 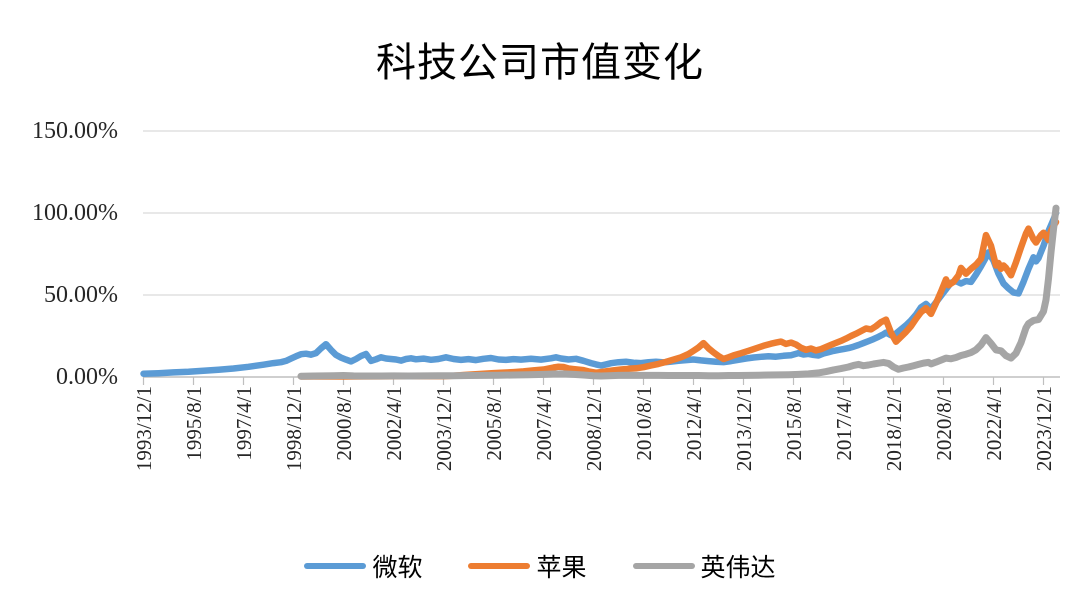 I want to click on x-axis-label: 1998/12/1, so click(x=293, y=429).